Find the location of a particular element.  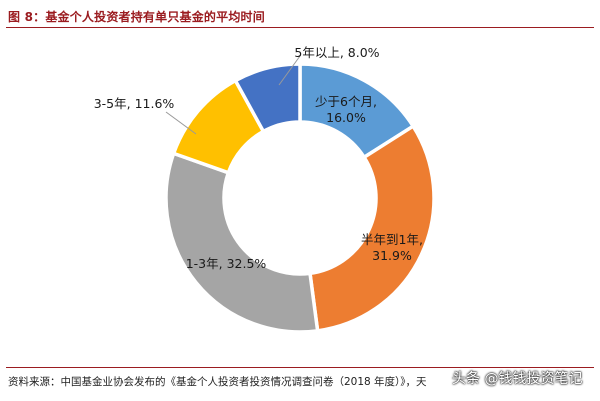

watermark: 头条 @钱钱投资笔记 is located at coordinates (517, 379).